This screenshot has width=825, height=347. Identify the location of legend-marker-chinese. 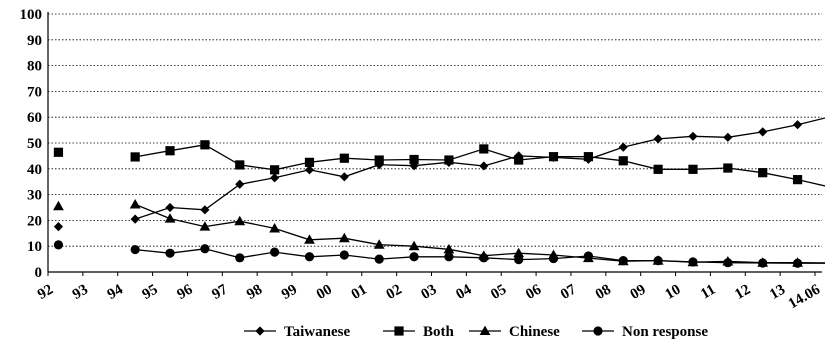
(485, 330).